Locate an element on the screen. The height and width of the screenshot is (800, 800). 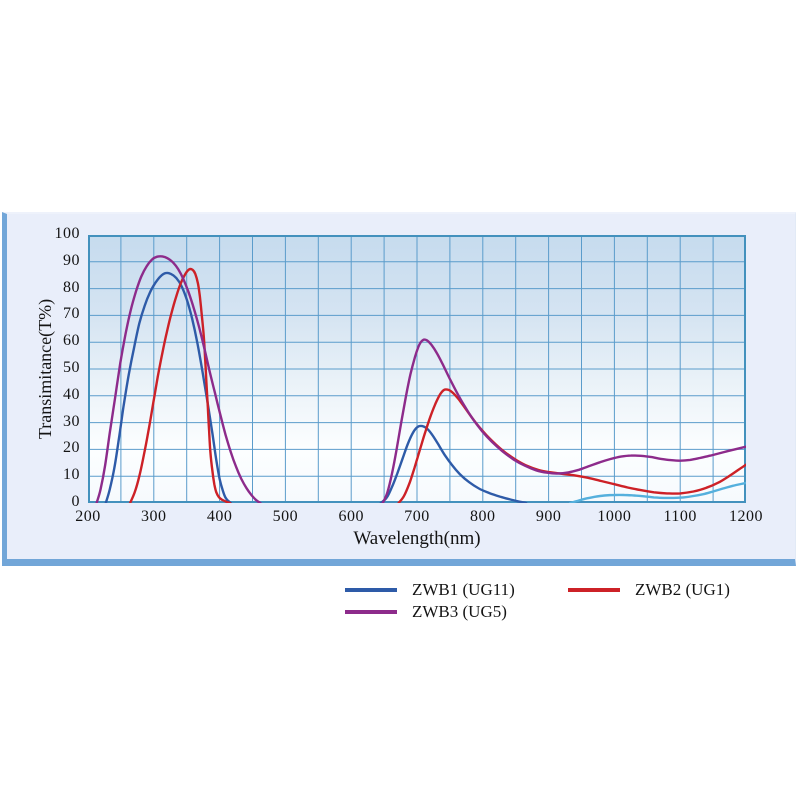
legend-item-zwb2: ZWB2 (UG1) is located at coordinates (649, 590).